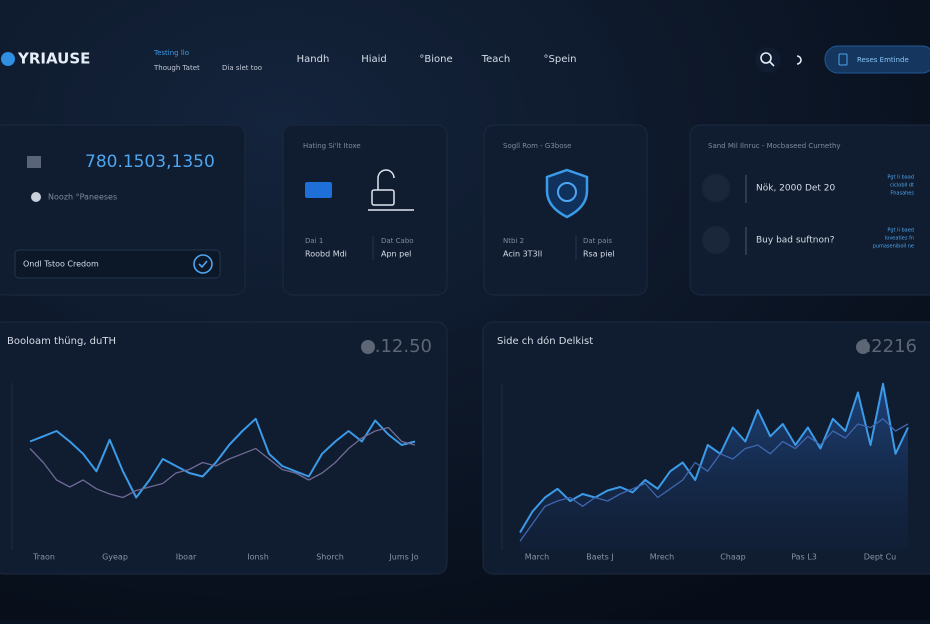 The width and height of the screenshot is (930, 624). Describe the element at coordinates (36, 197) in the screenshot. I see `note-icon` at that location.